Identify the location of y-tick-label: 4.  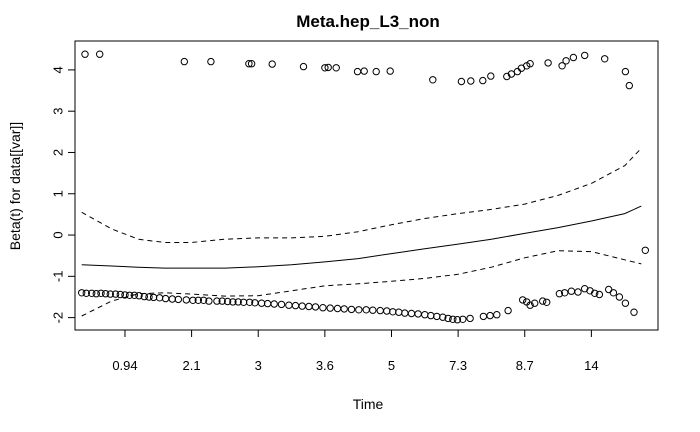
(57, 69).